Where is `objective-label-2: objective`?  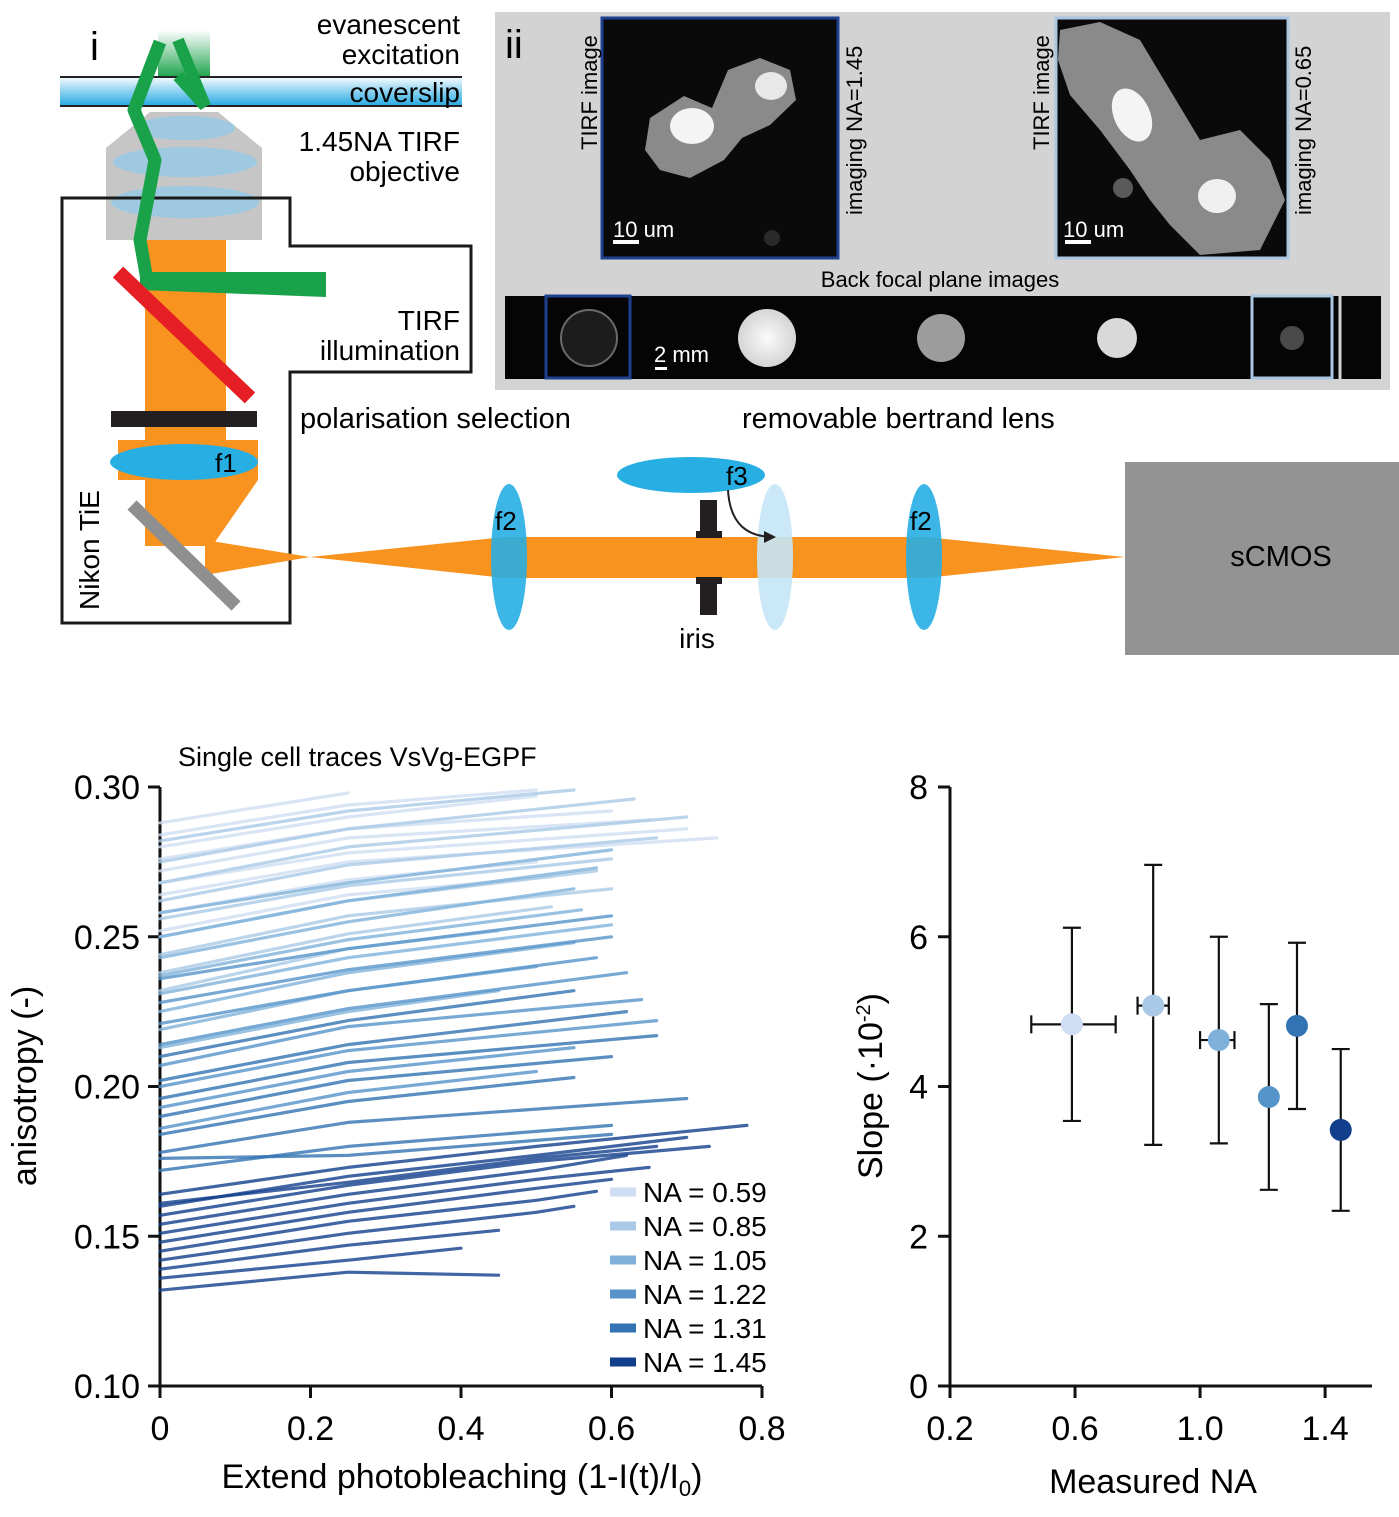
objective-label-2: objective is located at coordinates (404, 171).